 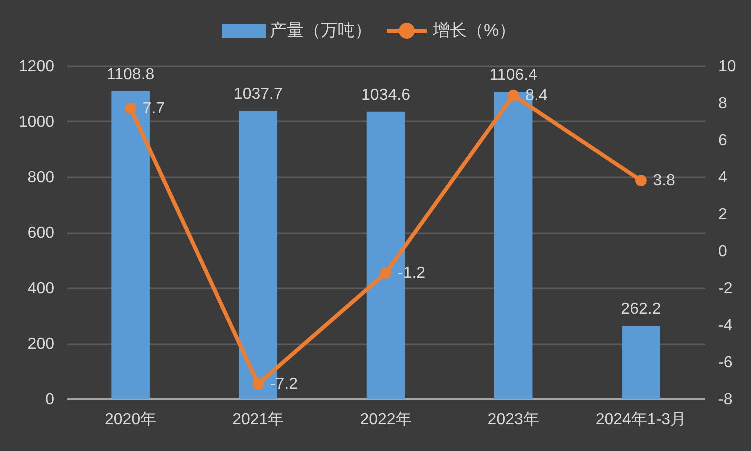 What do you see at coordinates (131, 420) in the screenshot?
I see `x-tick-label: 2020年` at bounding box center [131, 420].